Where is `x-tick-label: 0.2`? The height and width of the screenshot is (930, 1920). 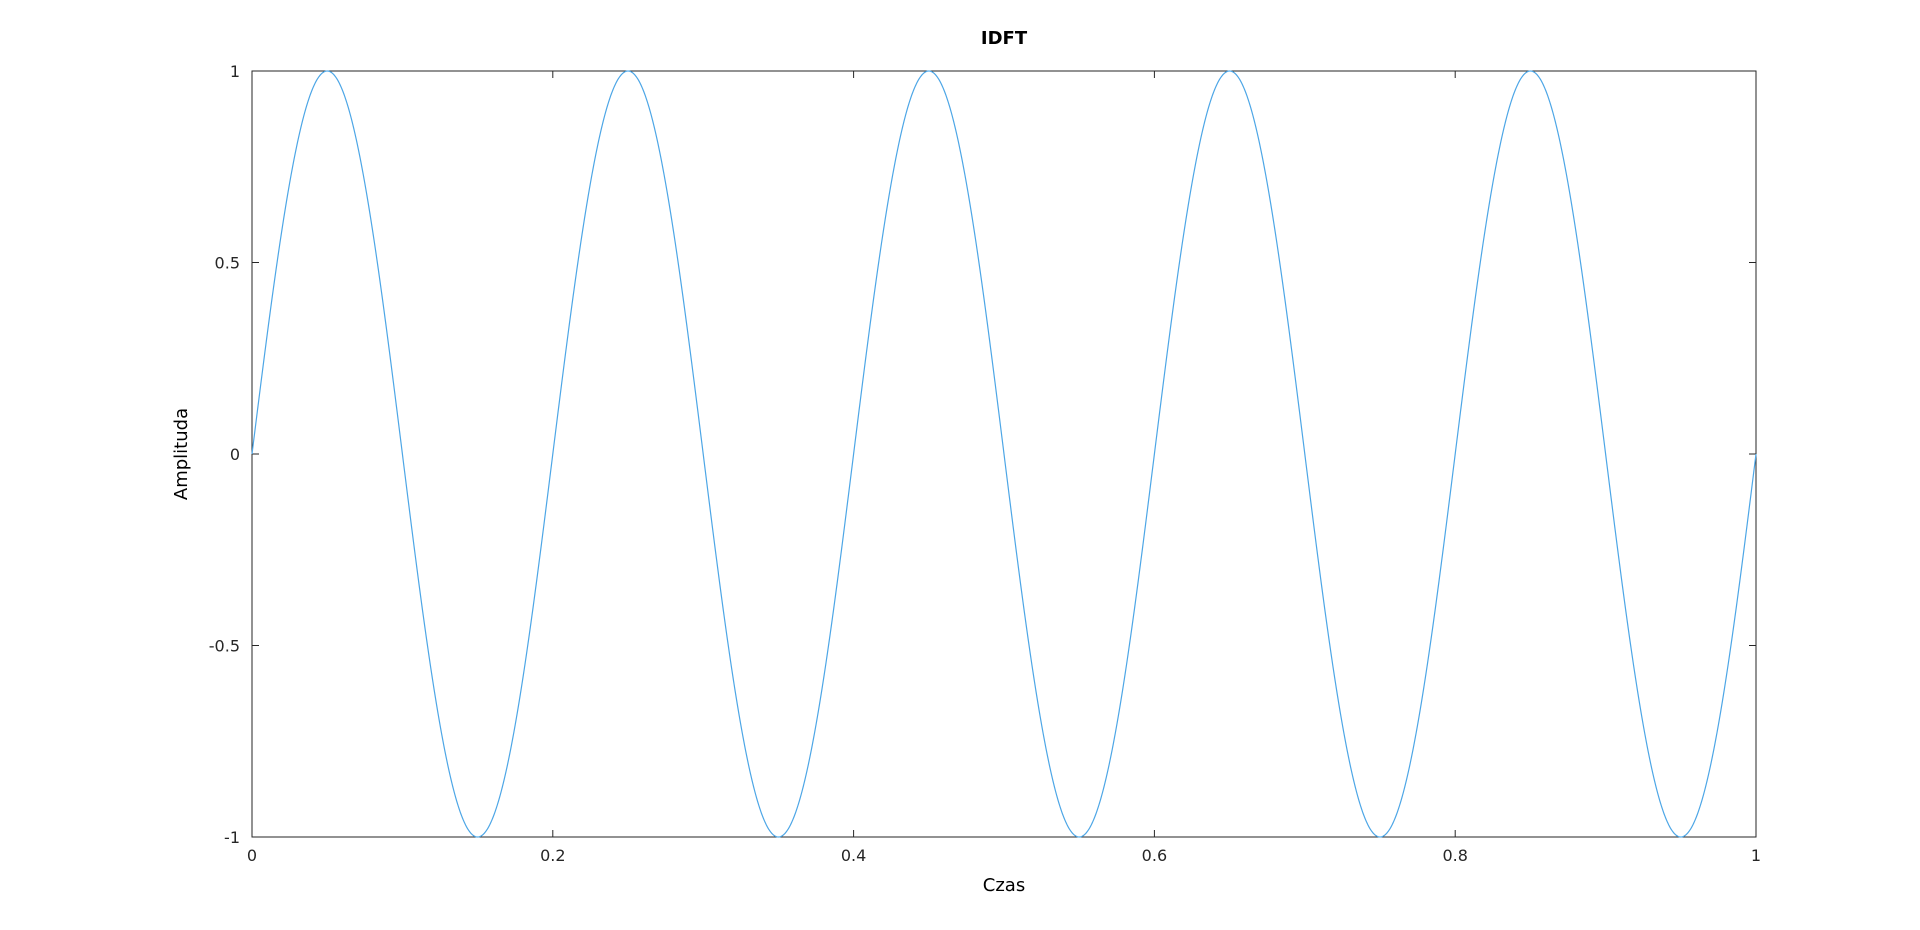
x-tick-label: 0.2 is located at coordinates (552, 855).